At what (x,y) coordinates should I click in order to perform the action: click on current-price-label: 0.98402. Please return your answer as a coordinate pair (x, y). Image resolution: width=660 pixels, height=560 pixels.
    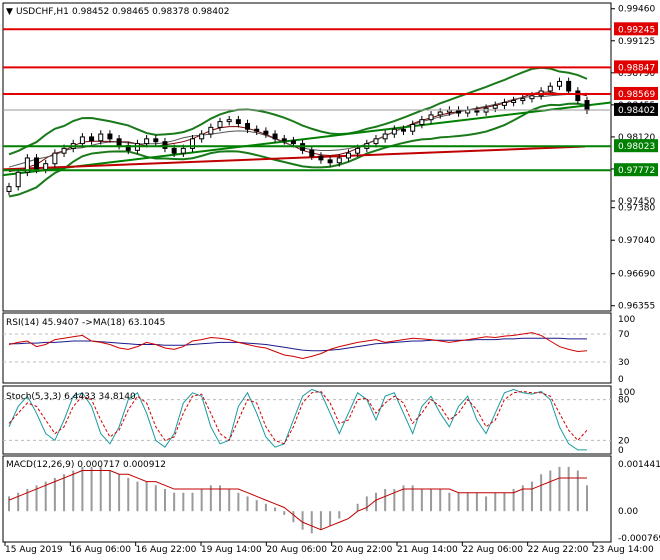
    Looking at the image, I should click on (636, 111).